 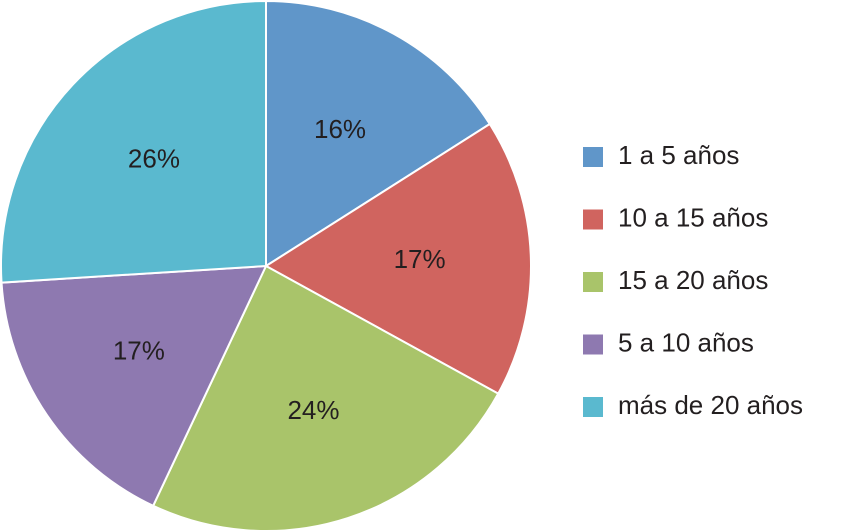 I want to click on legend-label: 1 a 5 años, so click(x=678, y=155).